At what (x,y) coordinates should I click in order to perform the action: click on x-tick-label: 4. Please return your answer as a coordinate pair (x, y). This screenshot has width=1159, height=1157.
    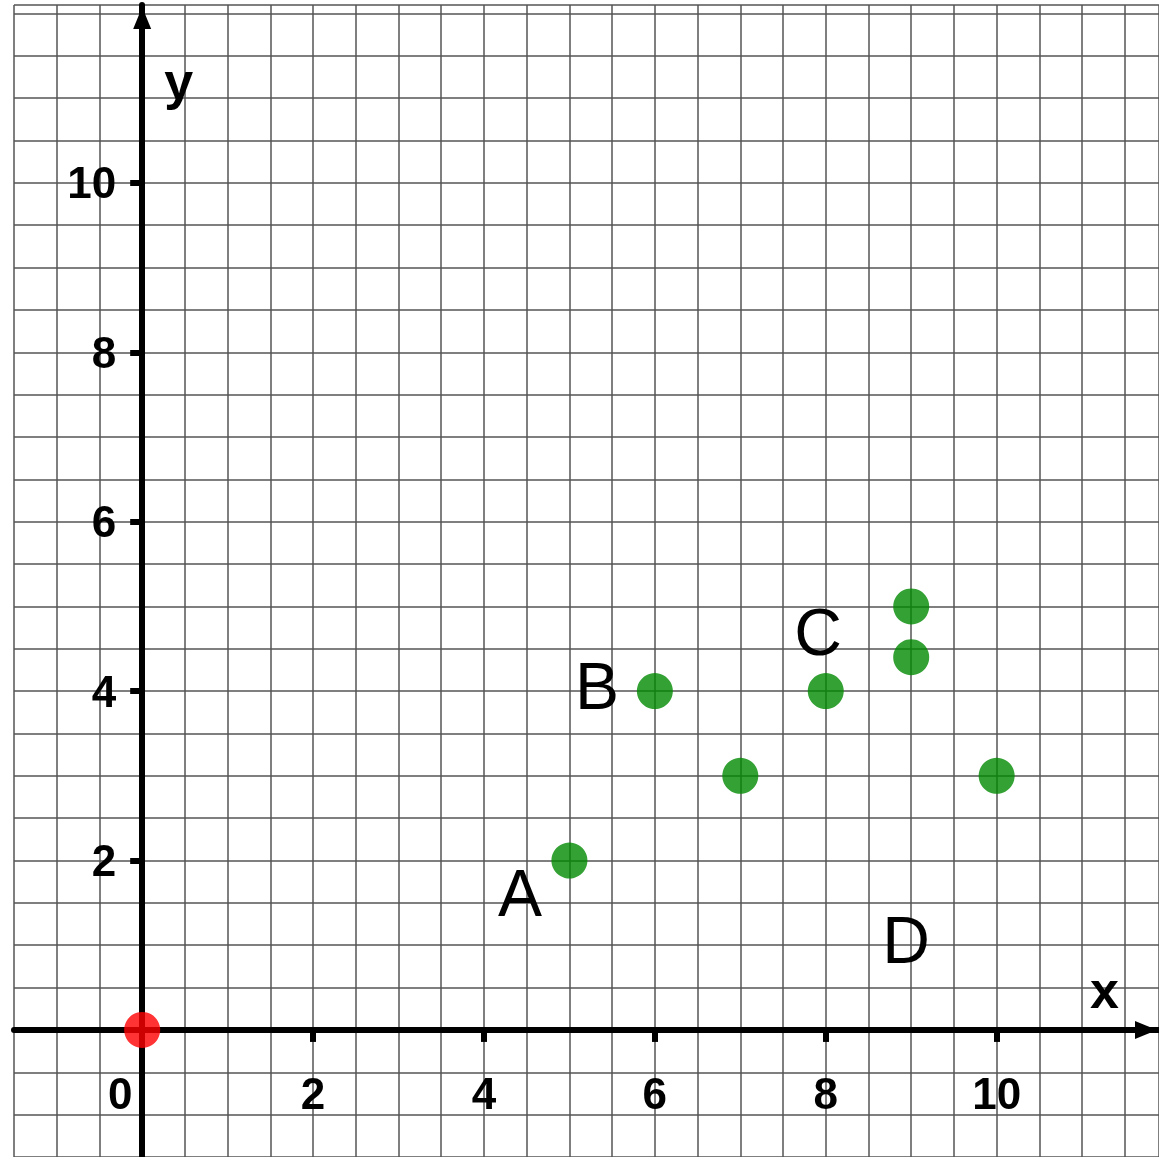
    Looking at the image, I should click on (484, 1094).